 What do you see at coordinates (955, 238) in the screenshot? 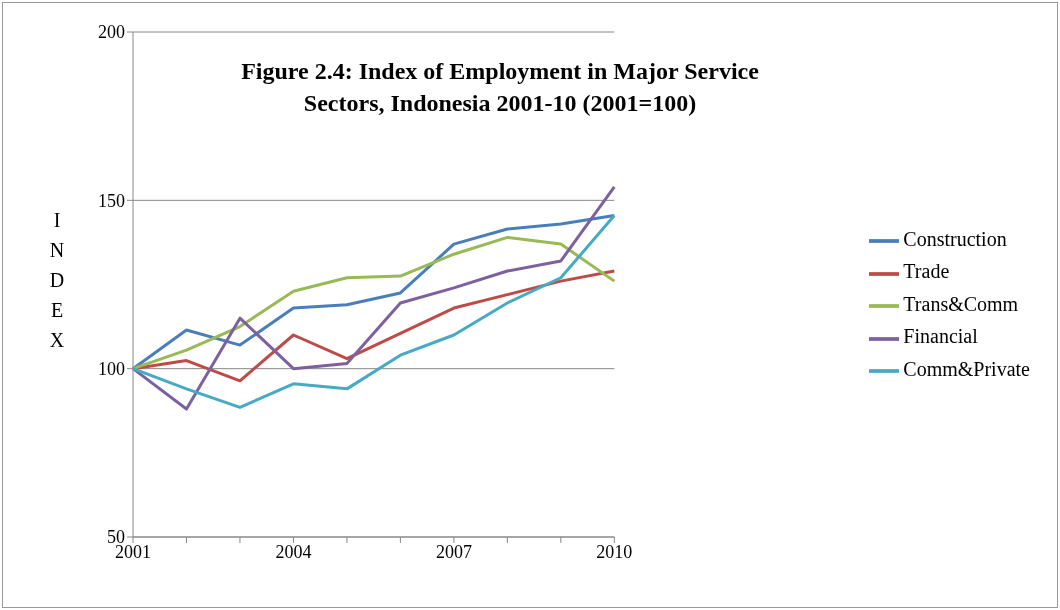
I see `legend-label: Construction` at bounding box center [955, 238].